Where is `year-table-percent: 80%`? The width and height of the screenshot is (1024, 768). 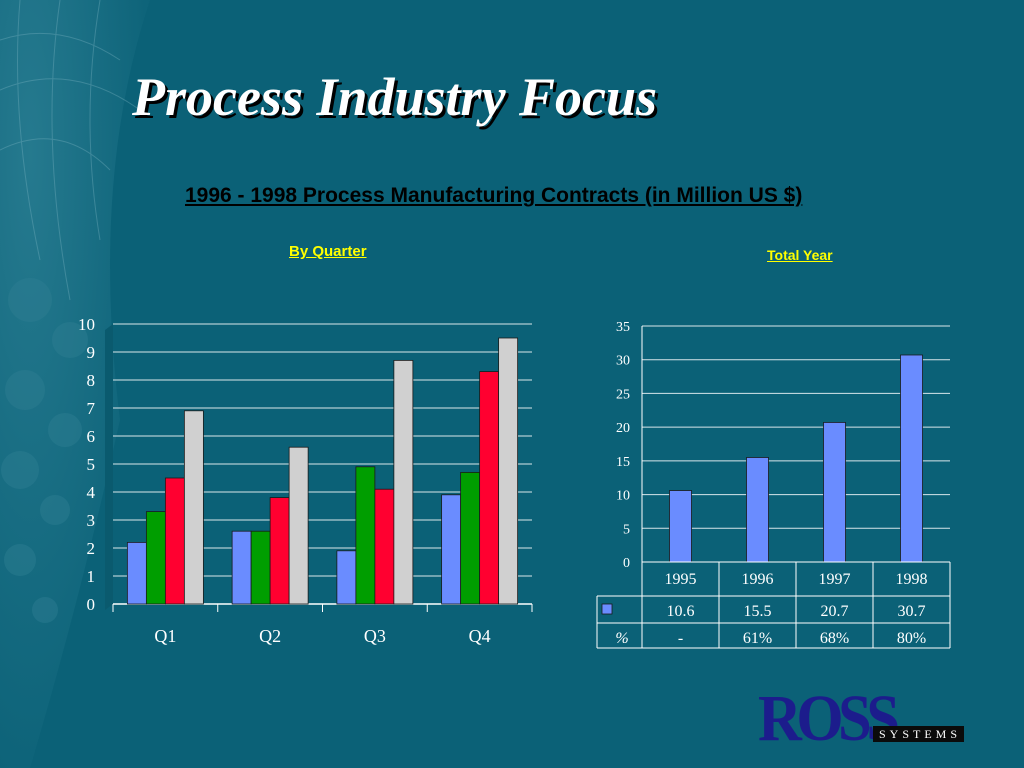
year-table-percent: 80% is located at coordinates (911, 638).